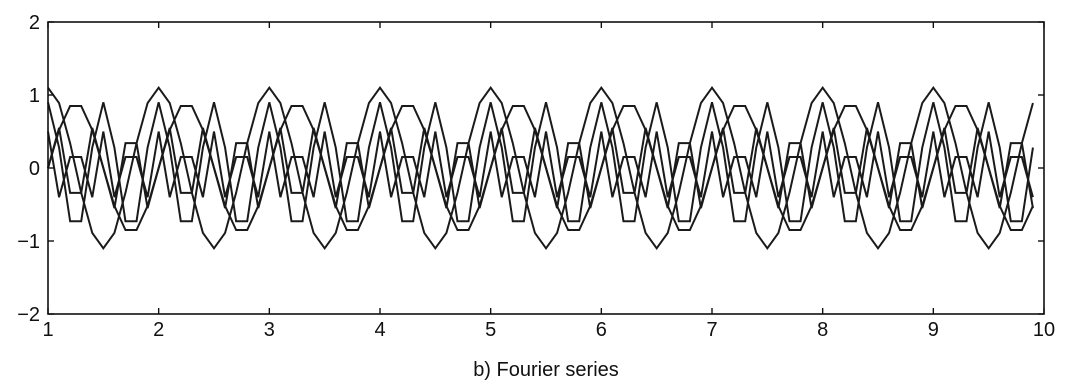 The width and height of the screenshot is (1077, 384). What do you see at coordinates (28, 315) in the screenshot?
I see `y-tick-label: −2` at bounding box center [28, 315].